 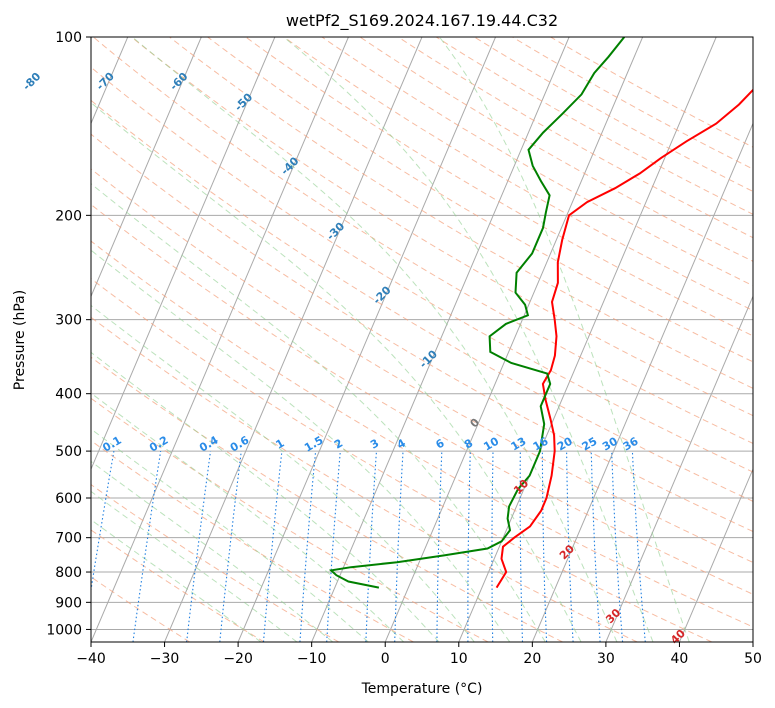 What do you see at coordinates (312, 659) in the screenshot?
I see `x-tick-label: −10` at bounding box center [312, 659].